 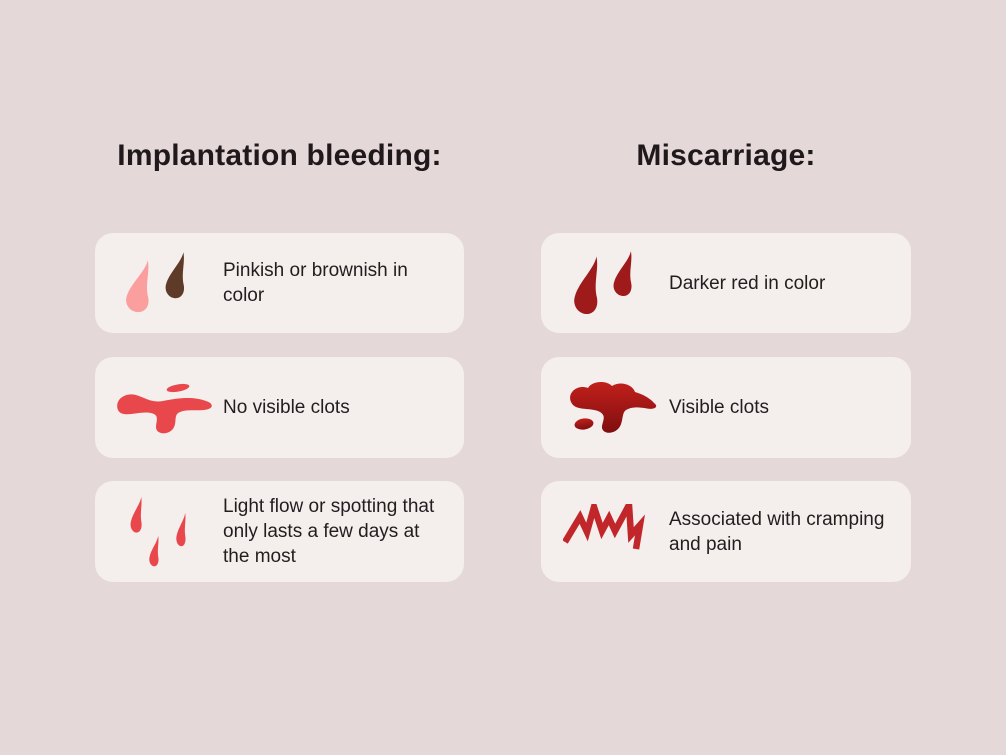 I want to click on blood-splash-icon, so click(x=159, y=408).